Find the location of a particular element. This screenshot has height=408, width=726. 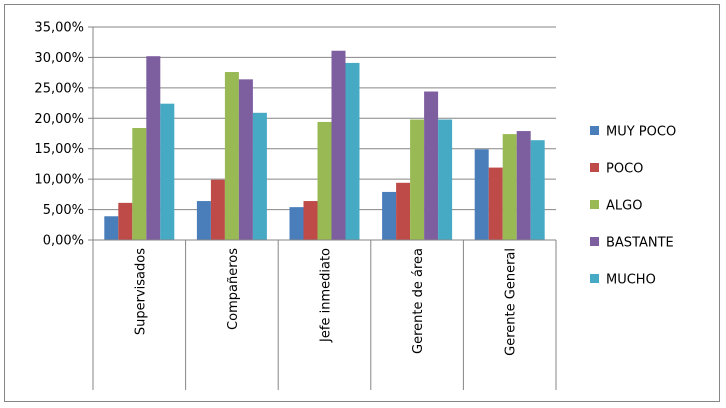

y-tick-label: 35,00% is located at coordinates (59, 28).